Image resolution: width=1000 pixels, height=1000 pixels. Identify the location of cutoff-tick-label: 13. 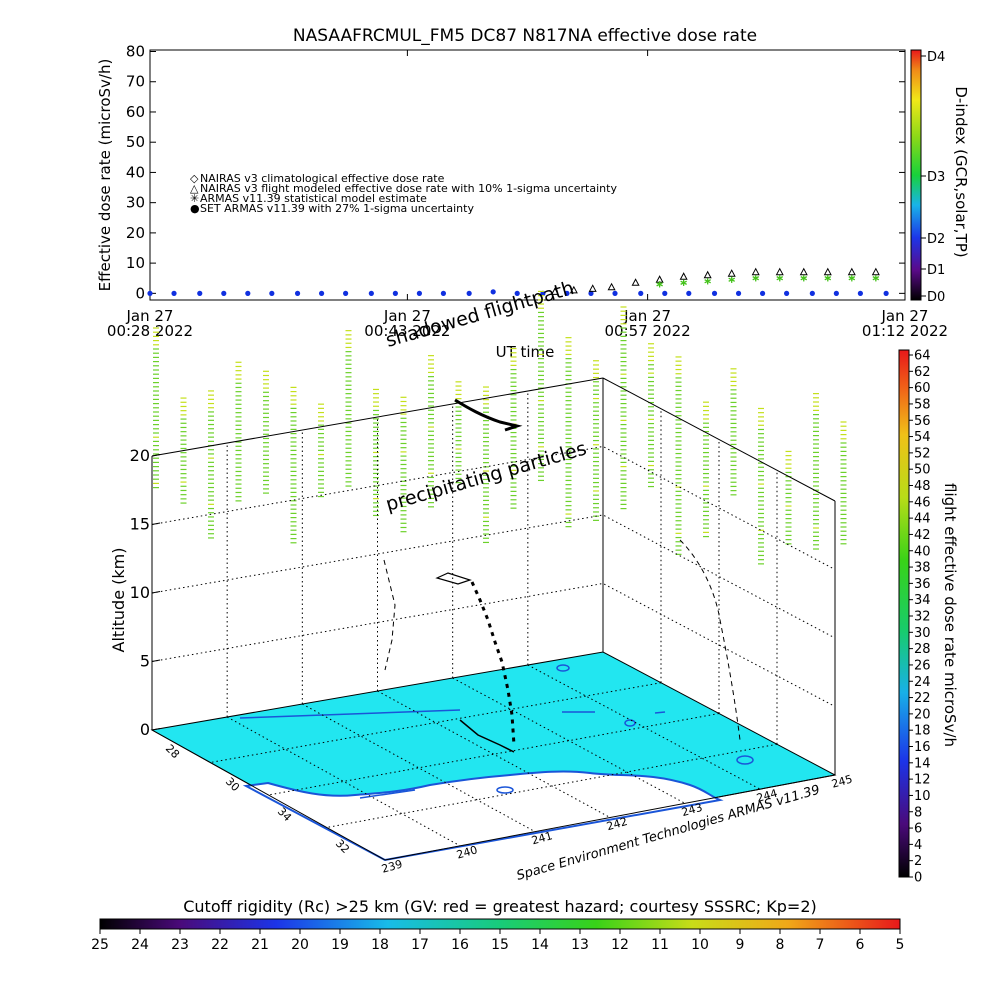
(580, 945).